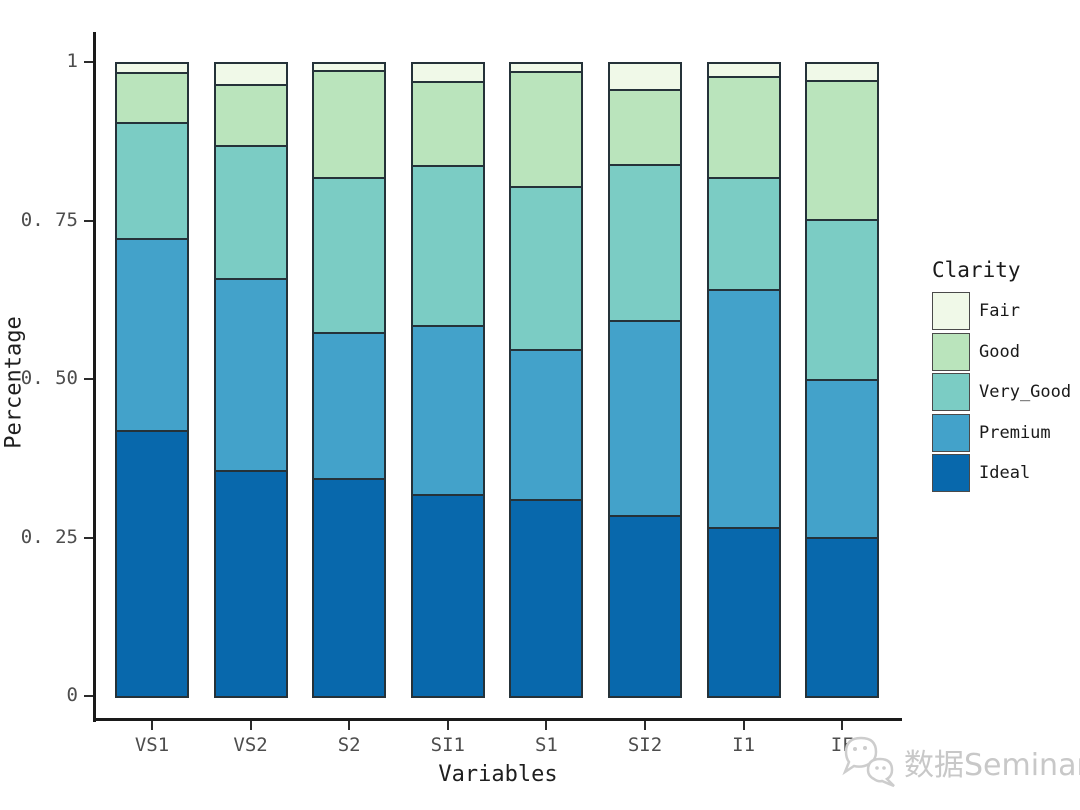  I want to click on legend-item: Ideal, so click(1006, 473).